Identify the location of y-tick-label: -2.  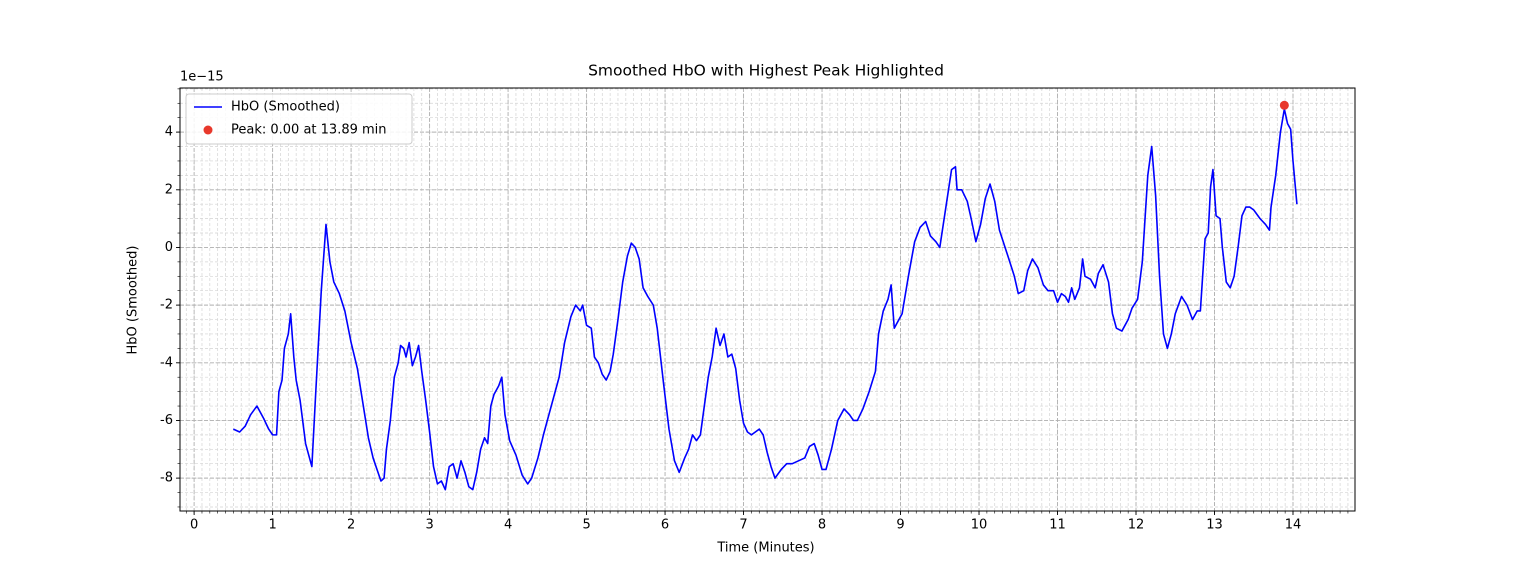
(166, 305).